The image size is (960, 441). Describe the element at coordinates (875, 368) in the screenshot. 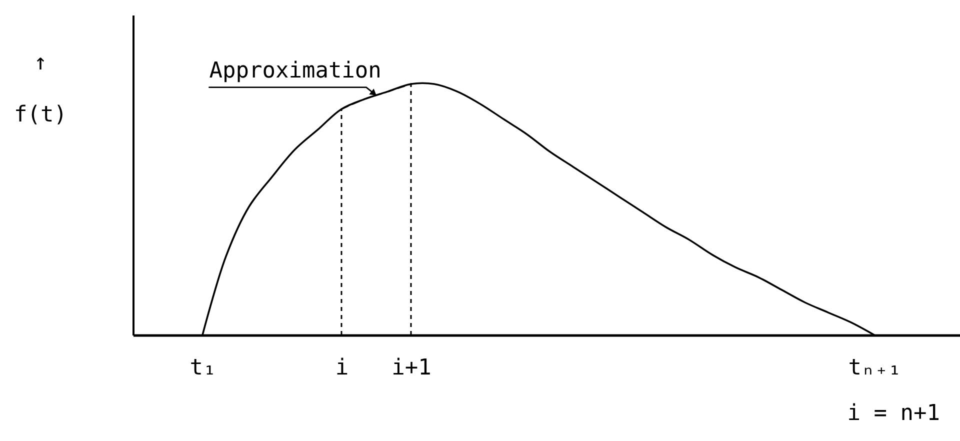

I see `x-tick-label: tₙ₊₁` at that location.